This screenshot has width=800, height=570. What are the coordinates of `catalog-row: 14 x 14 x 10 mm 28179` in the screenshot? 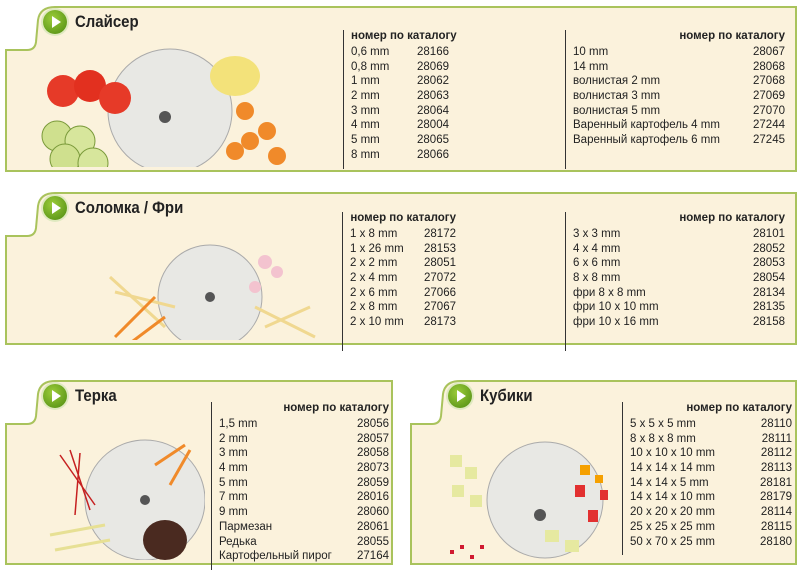 It's located at (711, 497).